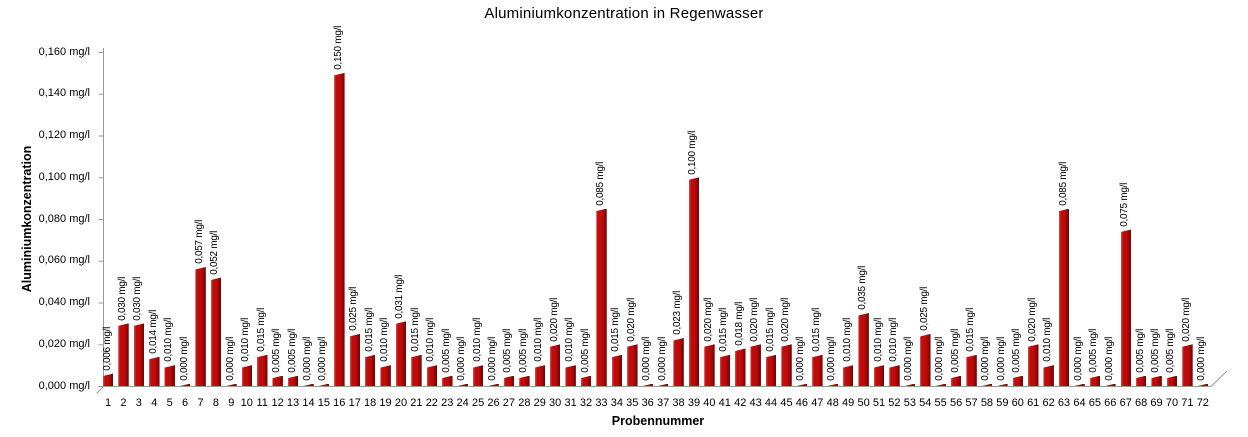 The height and width of the screenshot is (437, 1248). What do you see at coordinates (1110, 403) in the screenshot?
I see `x-tick-label: 66` at bounding box center [1110, 403].